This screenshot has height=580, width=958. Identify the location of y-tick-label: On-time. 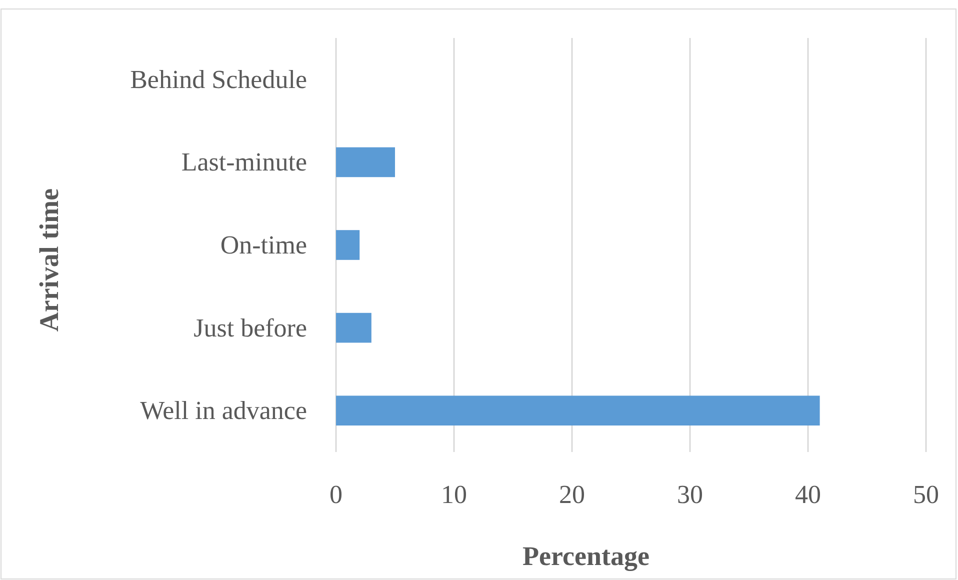
(263, 245).